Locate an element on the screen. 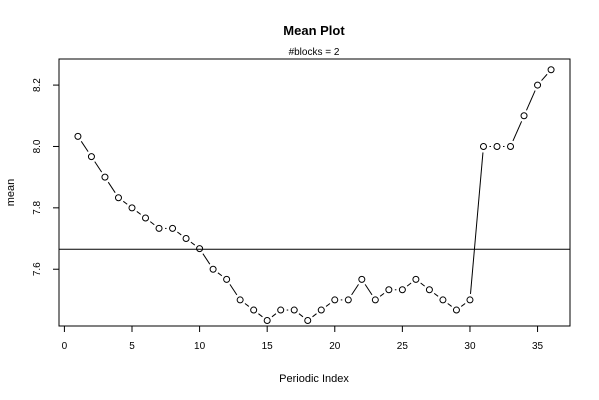 This screenshot has height=400, width=599. x-tick-label: 15 is located at coordinates (268, 346).